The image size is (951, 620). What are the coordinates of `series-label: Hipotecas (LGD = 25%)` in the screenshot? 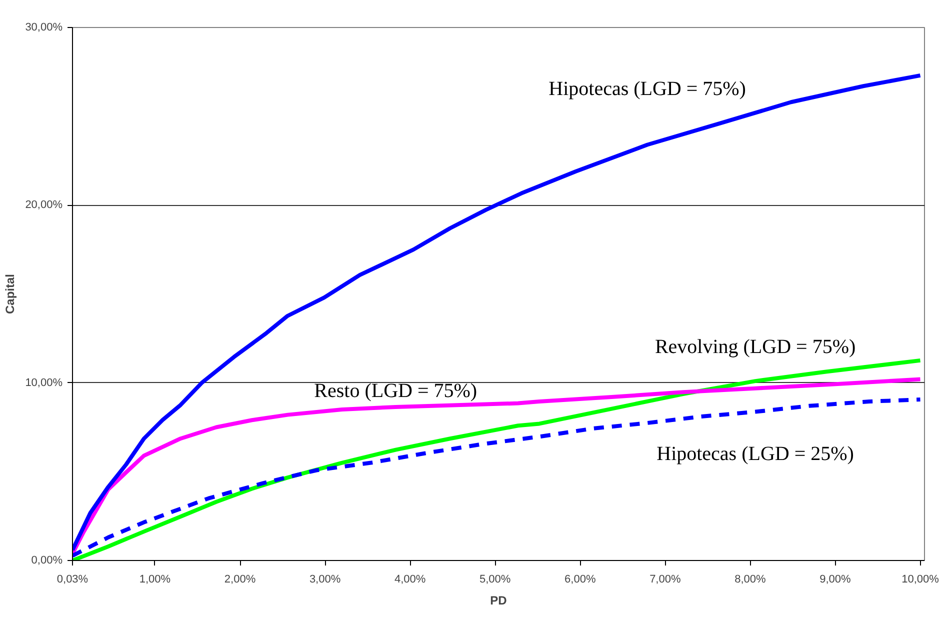 It's located at (755, 453).